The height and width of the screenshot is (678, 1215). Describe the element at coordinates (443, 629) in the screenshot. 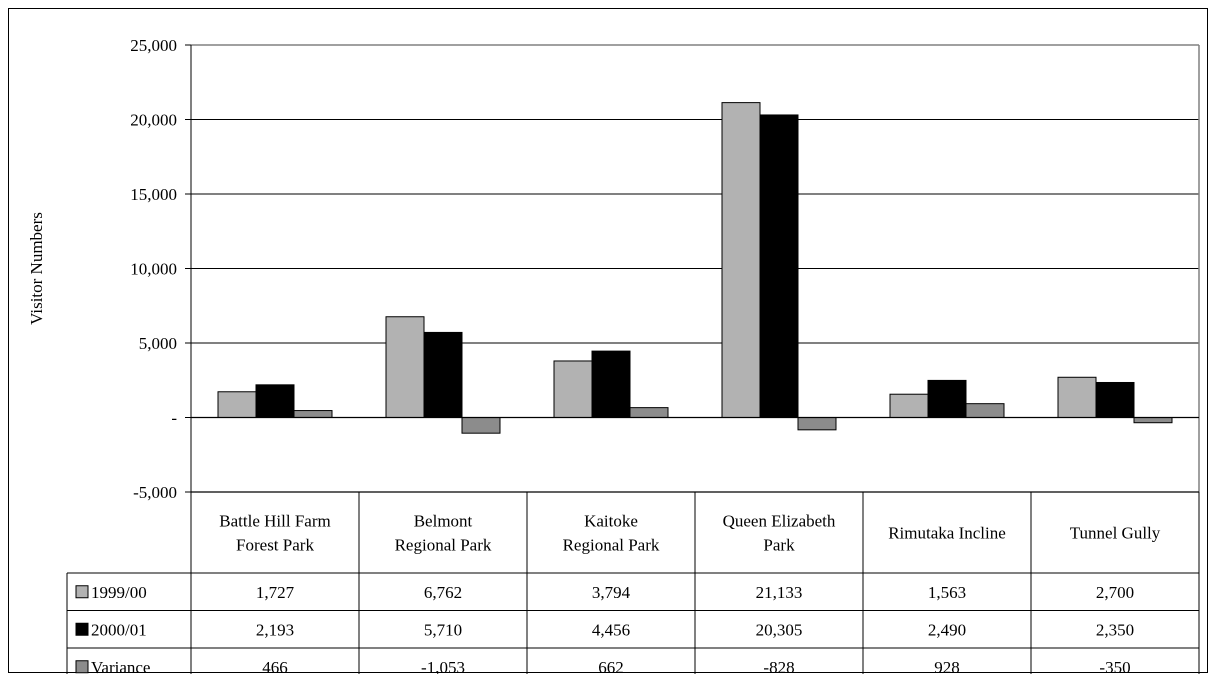

I see `data-table-value: 5,710` at that location.